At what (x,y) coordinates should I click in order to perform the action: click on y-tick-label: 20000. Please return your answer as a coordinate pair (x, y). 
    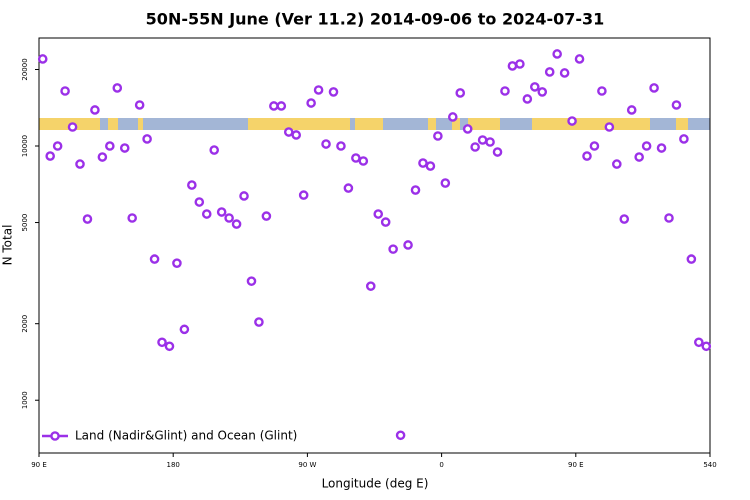
    Looking at the image, I should click on (25, 69).